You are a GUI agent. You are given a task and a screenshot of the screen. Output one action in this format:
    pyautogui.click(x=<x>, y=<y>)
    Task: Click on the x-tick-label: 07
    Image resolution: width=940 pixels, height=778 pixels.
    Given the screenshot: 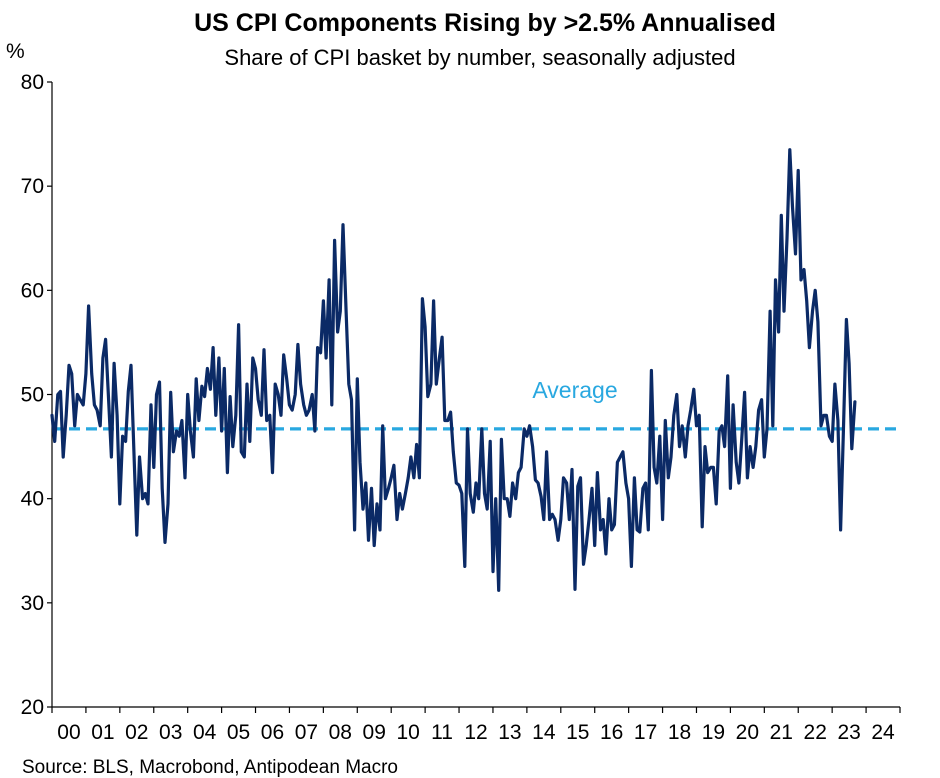 What is the action you would take?
    pyautogui.click(x=306, y=732)
    